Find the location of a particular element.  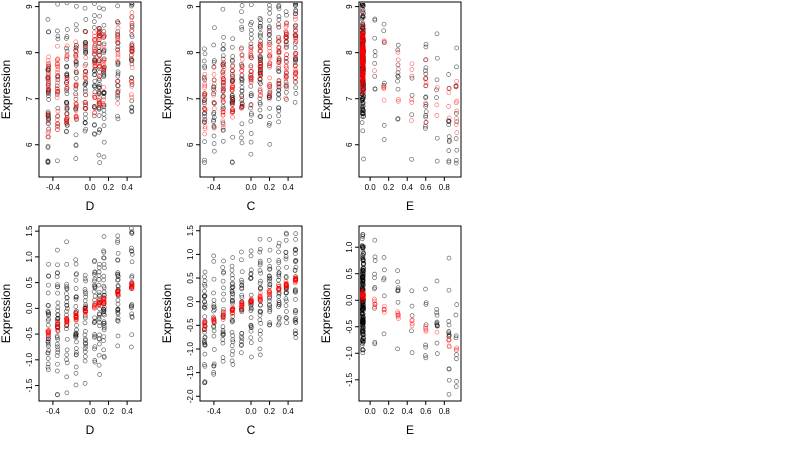

y-tick-label: 7 is located at coordinates (190, 98).